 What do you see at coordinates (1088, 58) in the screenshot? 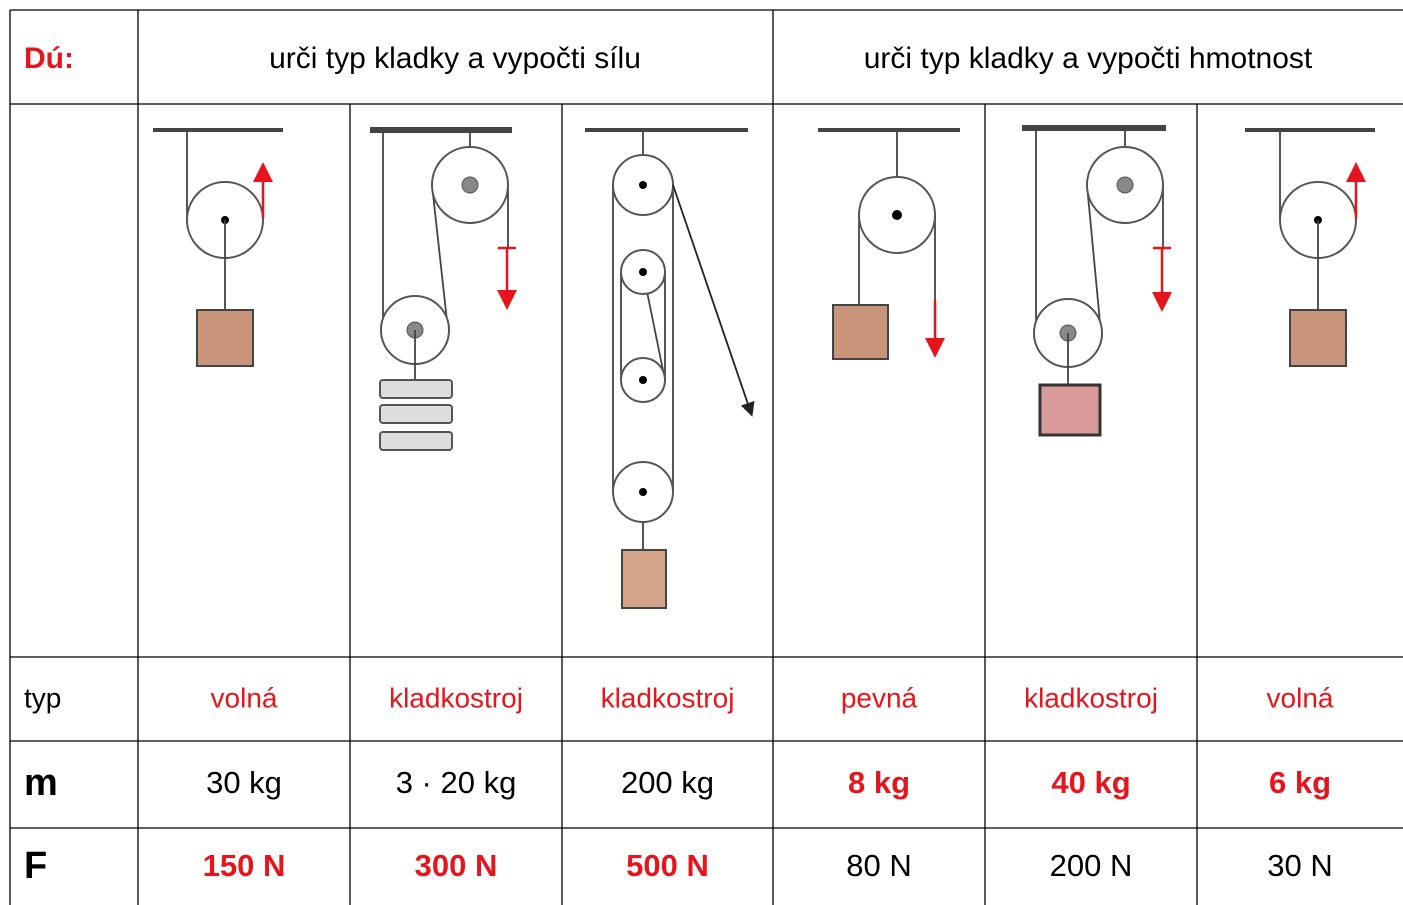
I see `task-heading: urči typ kladky a vypočti hmotnost` at bounding box center [1088, 58].